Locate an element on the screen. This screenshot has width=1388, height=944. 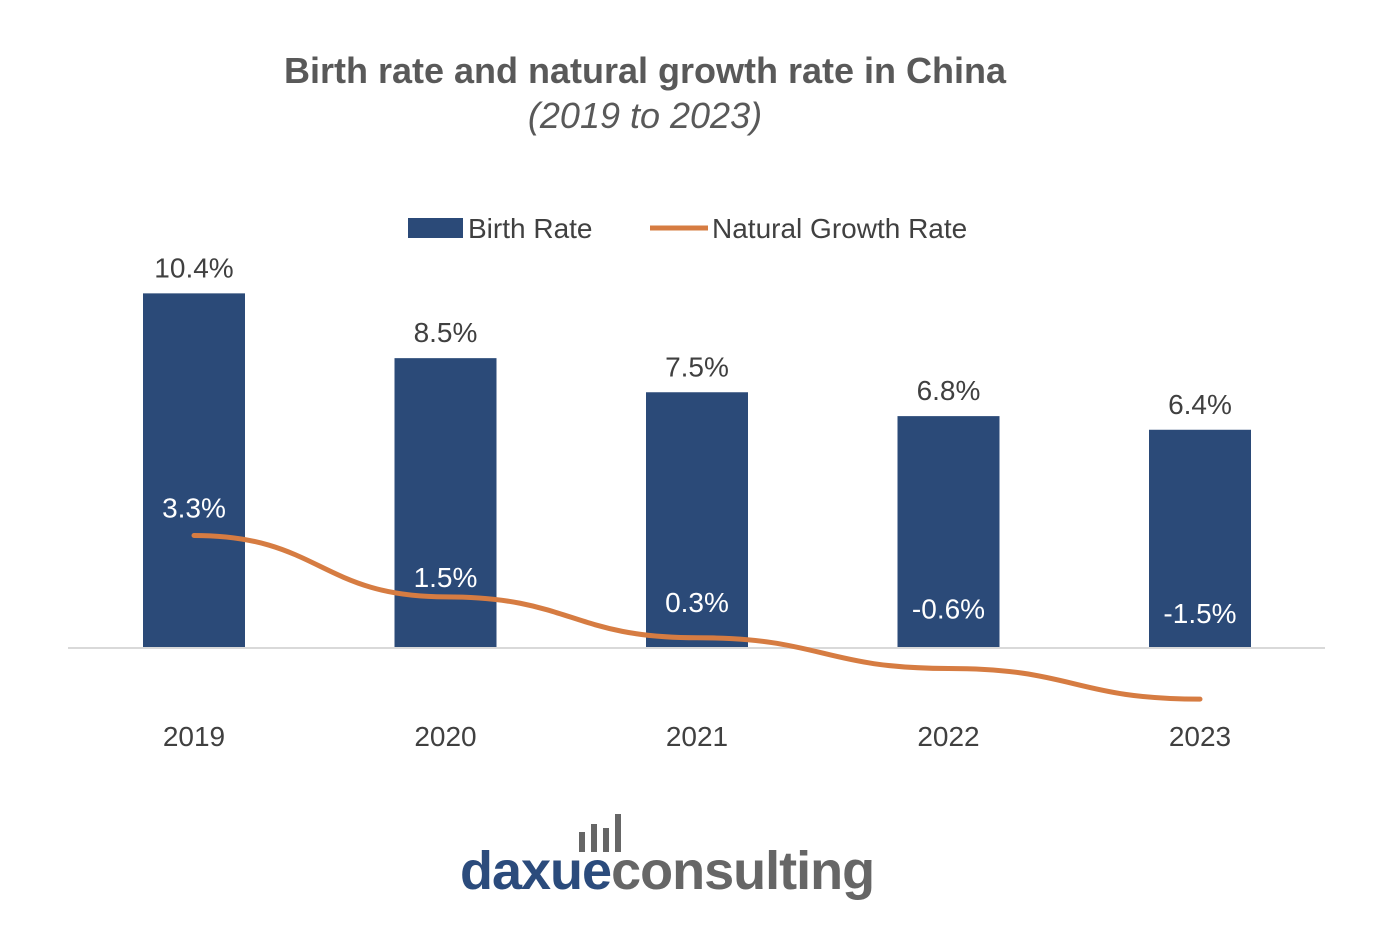
x-tick-label-2022: 2022 is located at coordinates (948, 736).